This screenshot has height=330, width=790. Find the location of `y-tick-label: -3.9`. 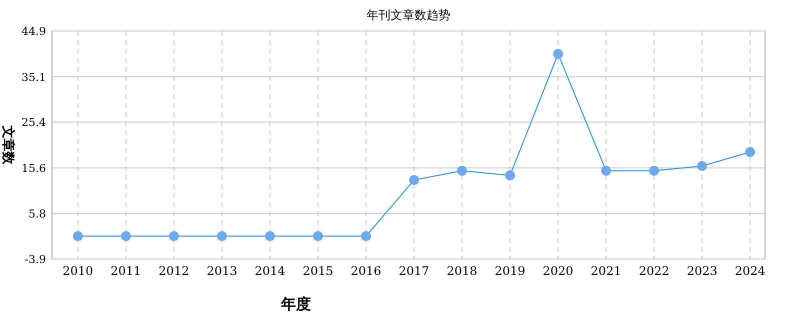

y-tick-label: -3.9 is located at coordinates (35, 259).